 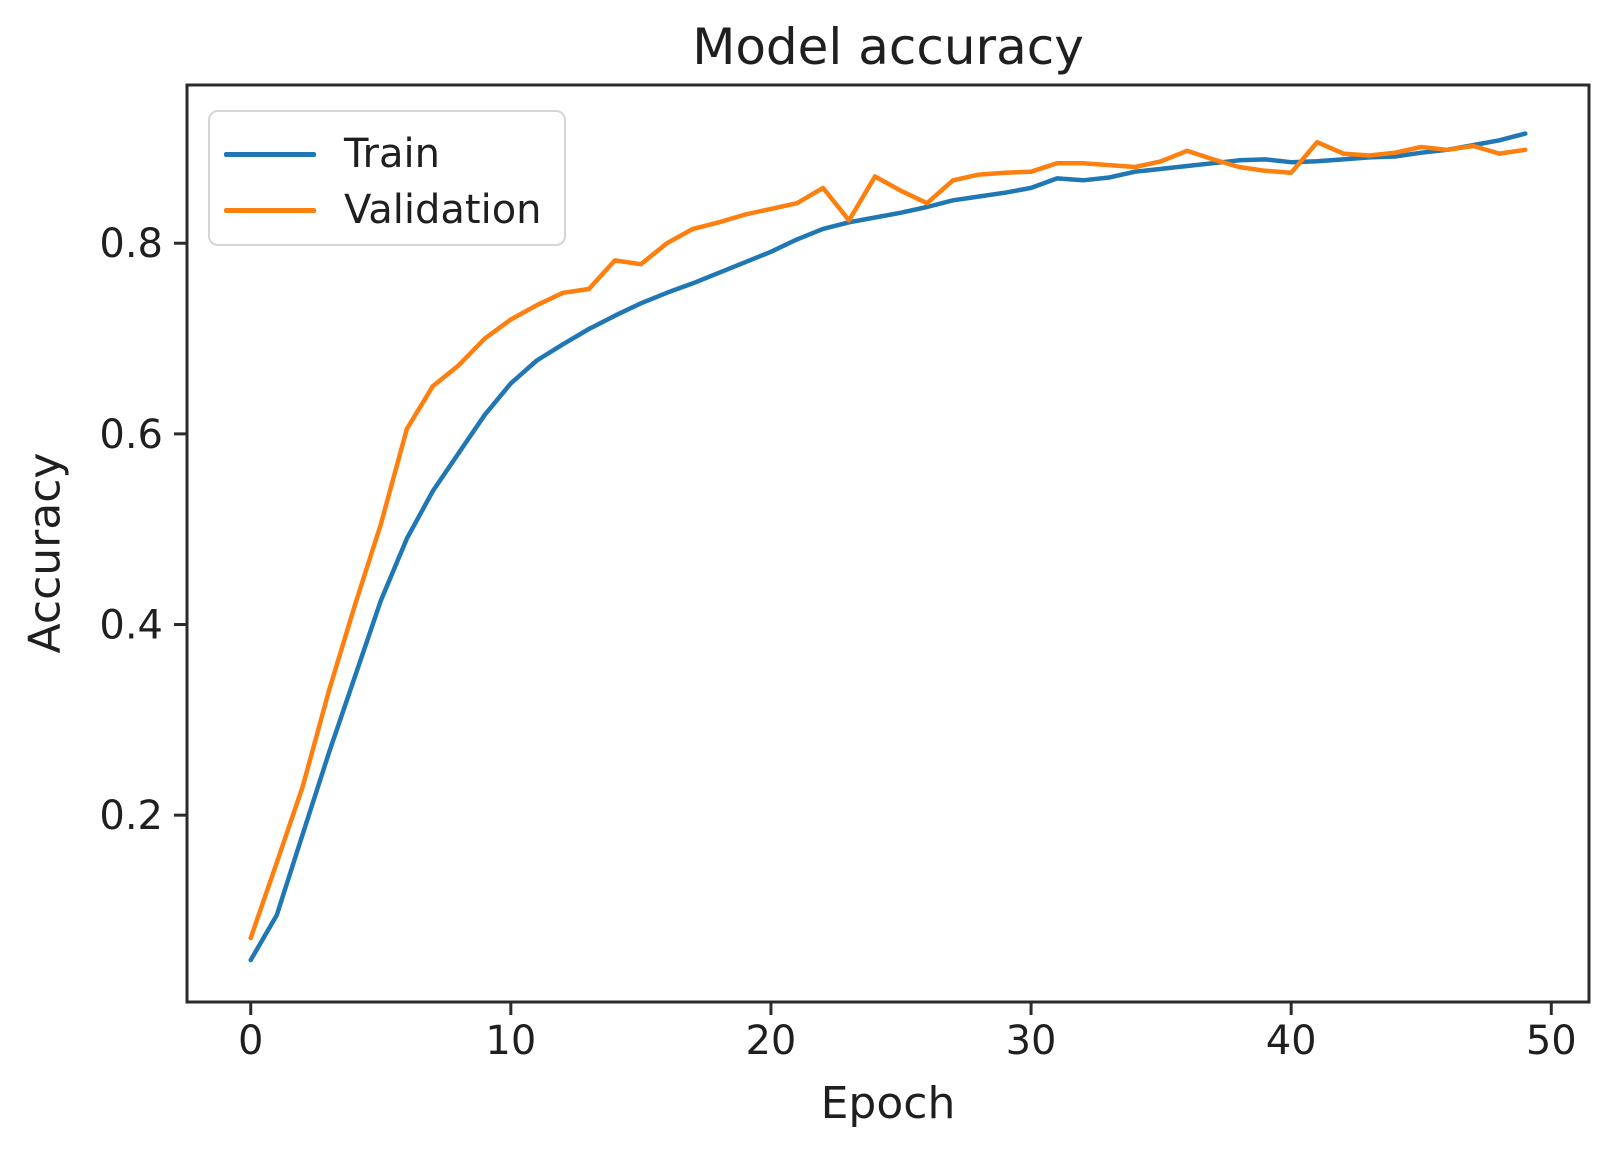 I want to click on legend-entry-validation: Validation, so click(x=394, y=210).